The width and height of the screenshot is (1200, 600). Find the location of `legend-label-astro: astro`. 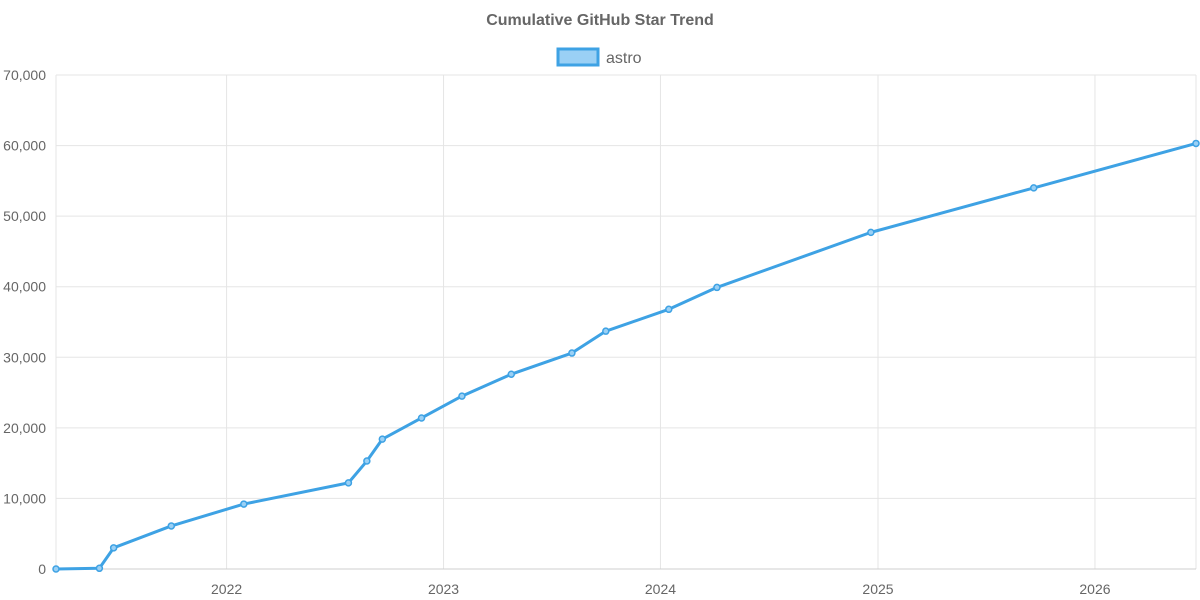

legend-label-astro: astro is located at coordinates (624, 58).